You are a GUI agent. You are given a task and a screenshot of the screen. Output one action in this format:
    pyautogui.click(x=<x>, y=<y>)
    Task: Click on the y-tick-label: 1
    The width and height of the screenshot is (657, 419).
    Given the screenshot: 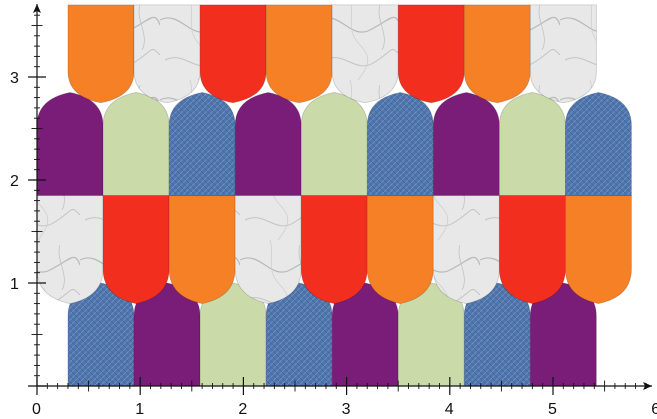 What is the action you would take?
    pyautogui.click(x=14, y=284)
    